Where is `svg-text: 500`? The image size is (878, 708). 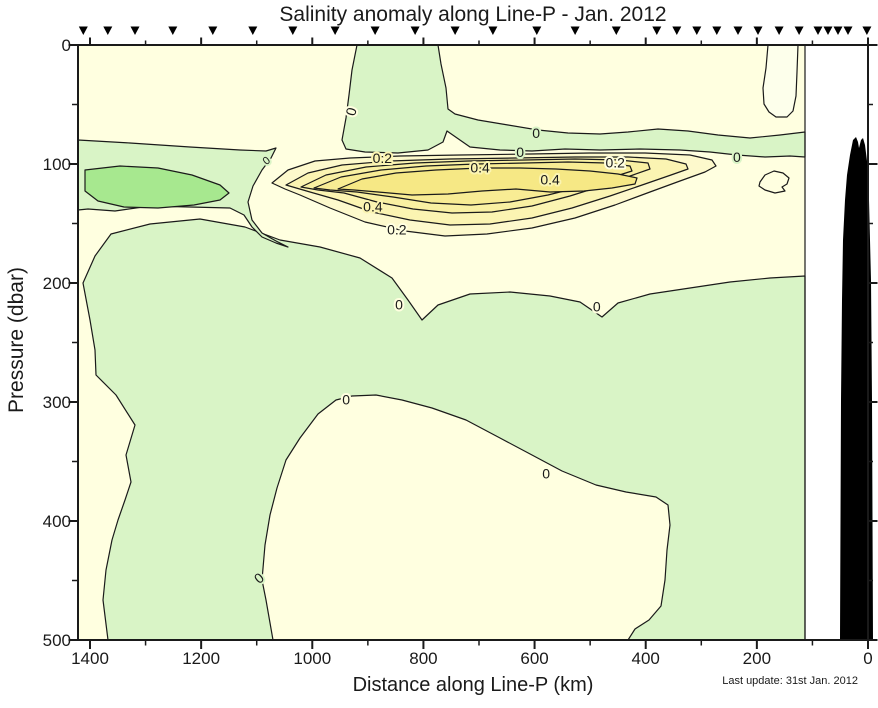
svg-text: 500 is located at coordinates (57, 640).